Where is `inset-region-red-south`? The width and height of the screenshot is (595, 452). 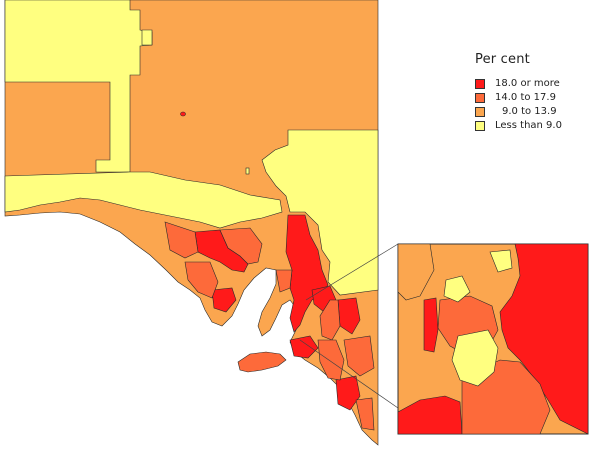
inset-region-red-south is located at coordinates (430, 415).